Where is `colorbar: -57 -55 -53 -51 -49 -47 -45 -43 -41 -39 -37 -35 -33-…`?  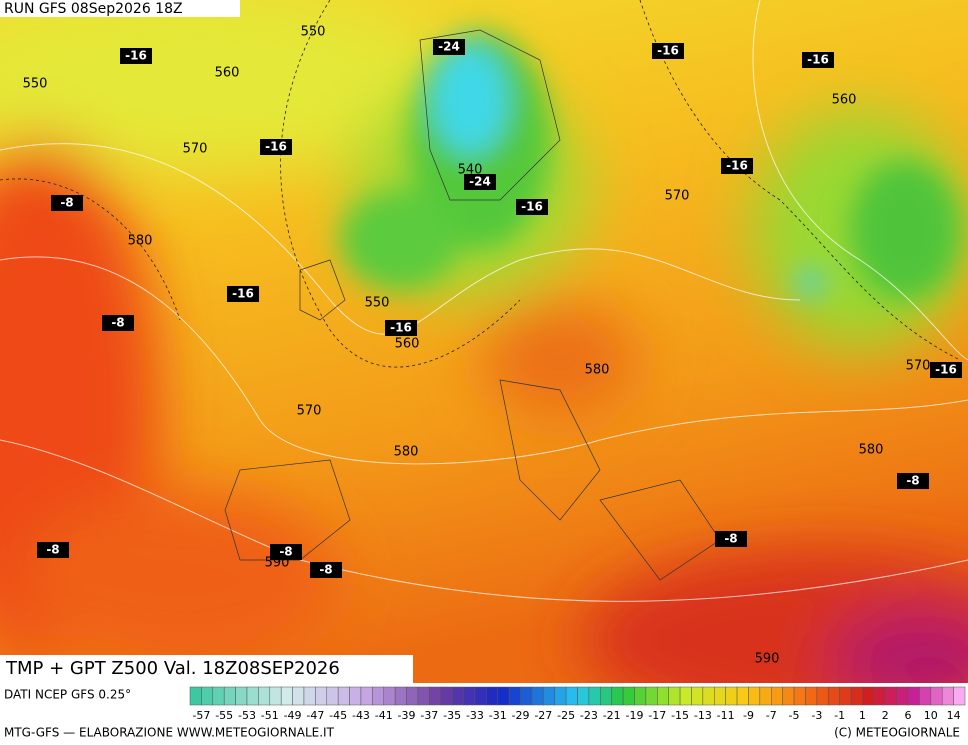
colorbar: -57 -55 -53 -51 -49 -47 -45 -43 -41 -39 -37 -35 -33-… is located at coordinates (577, 704).